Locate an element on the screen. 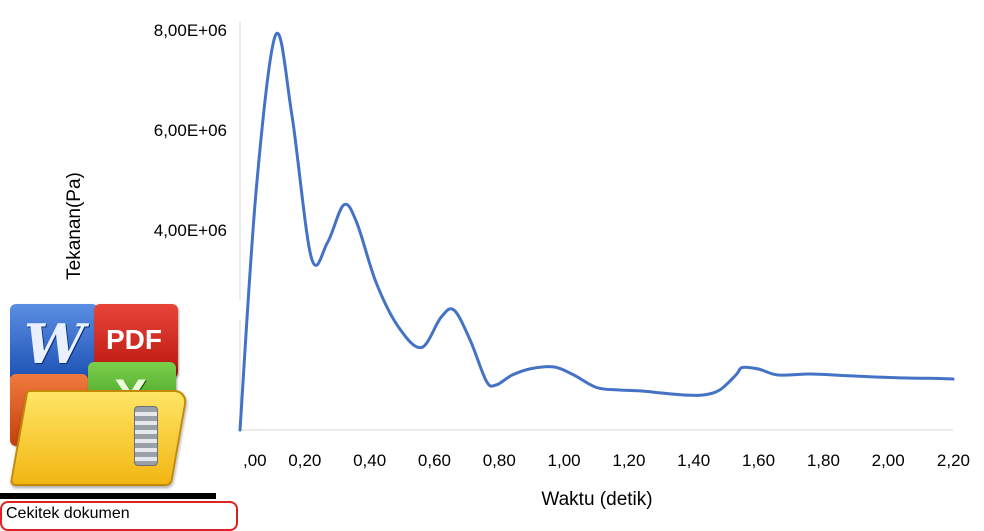 This screenshot has height=531, width=984. x-tick-label: 1,60 is located at coordinates (758, 460).